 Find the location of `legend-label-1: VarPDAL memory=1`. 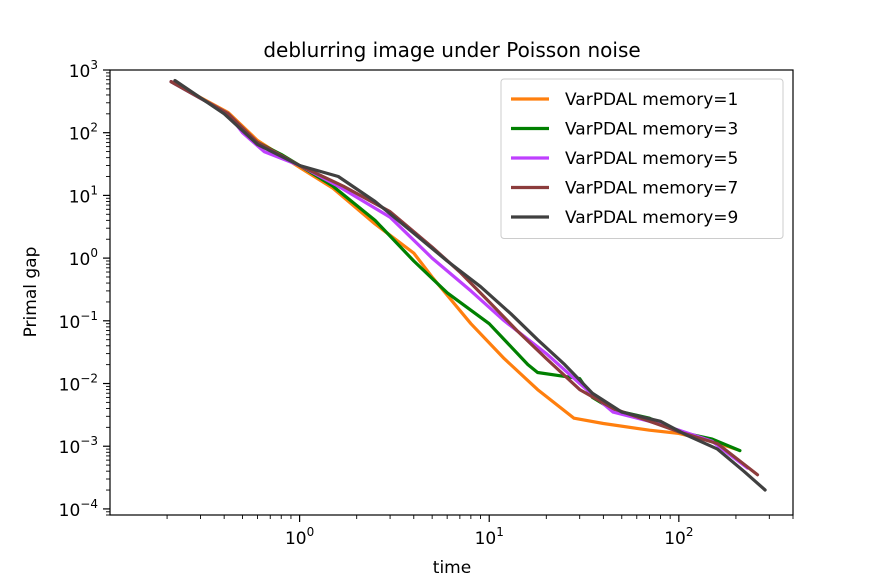

legend-label-1: VarPDAL memory=1 is located at coordinates (651, 100).